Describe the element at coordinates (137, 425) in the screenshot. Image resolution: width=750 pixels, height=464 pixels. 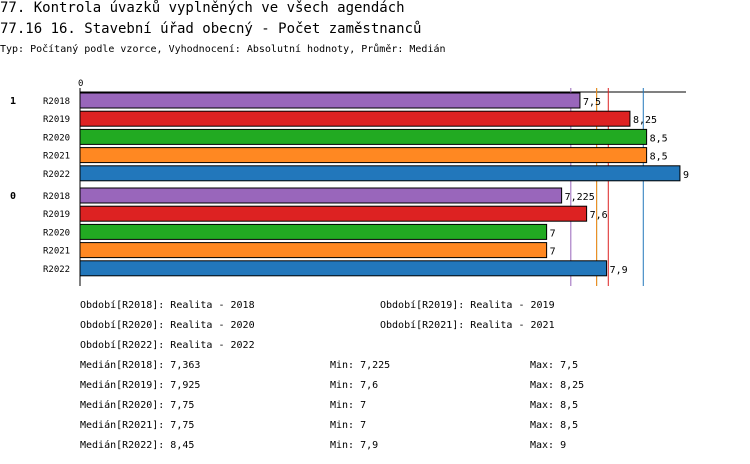
I see `stat-median-r2021: Medián[R2021]: 7,75` at that location.